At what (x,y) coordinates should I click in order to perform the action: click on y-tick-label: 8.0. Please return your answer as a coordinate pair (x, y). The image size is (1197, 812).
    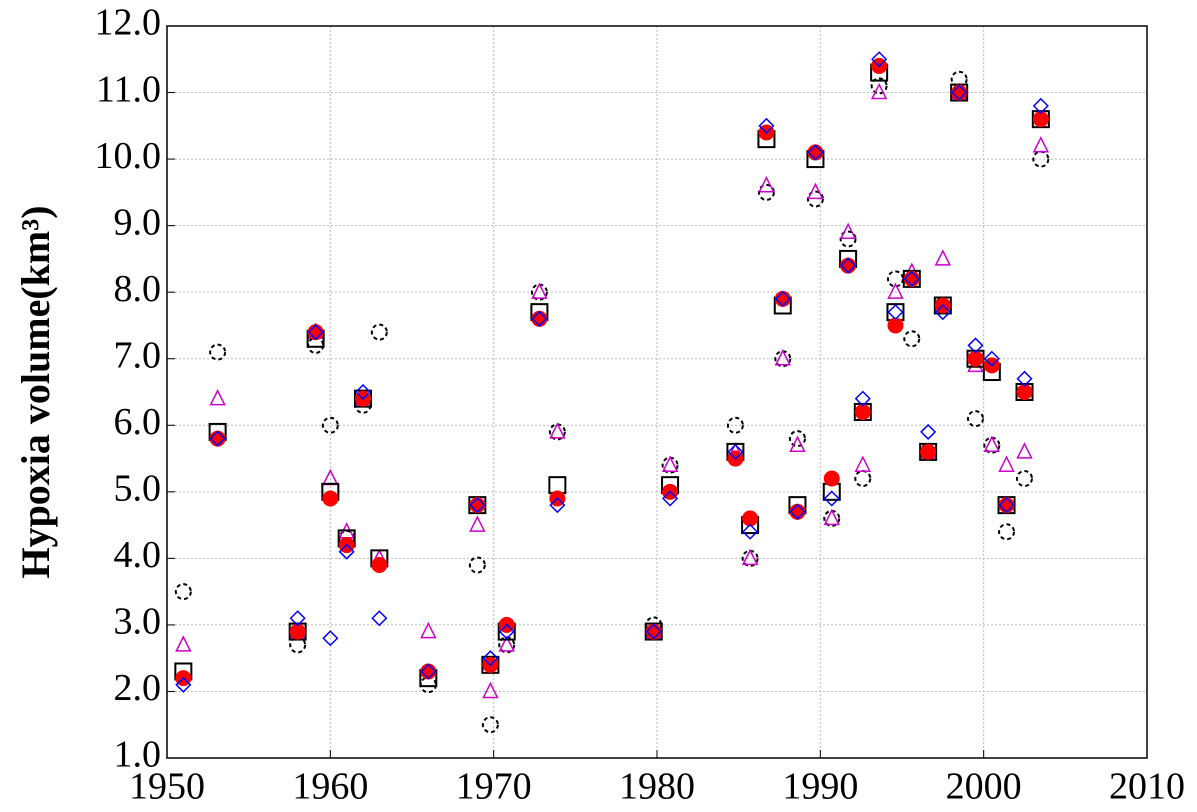
    Looking at the image, I should click on (138, 289).